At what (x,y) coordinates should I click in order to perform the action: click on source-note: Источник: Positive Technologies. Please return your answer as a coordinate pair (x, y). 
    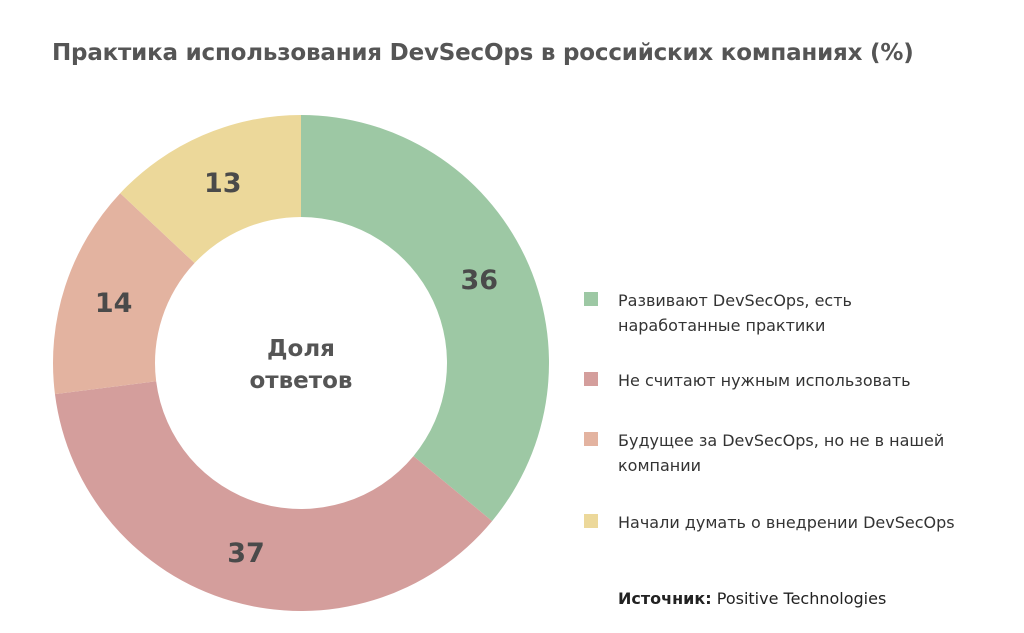
    Looking at the image, I should click on (752, 598).